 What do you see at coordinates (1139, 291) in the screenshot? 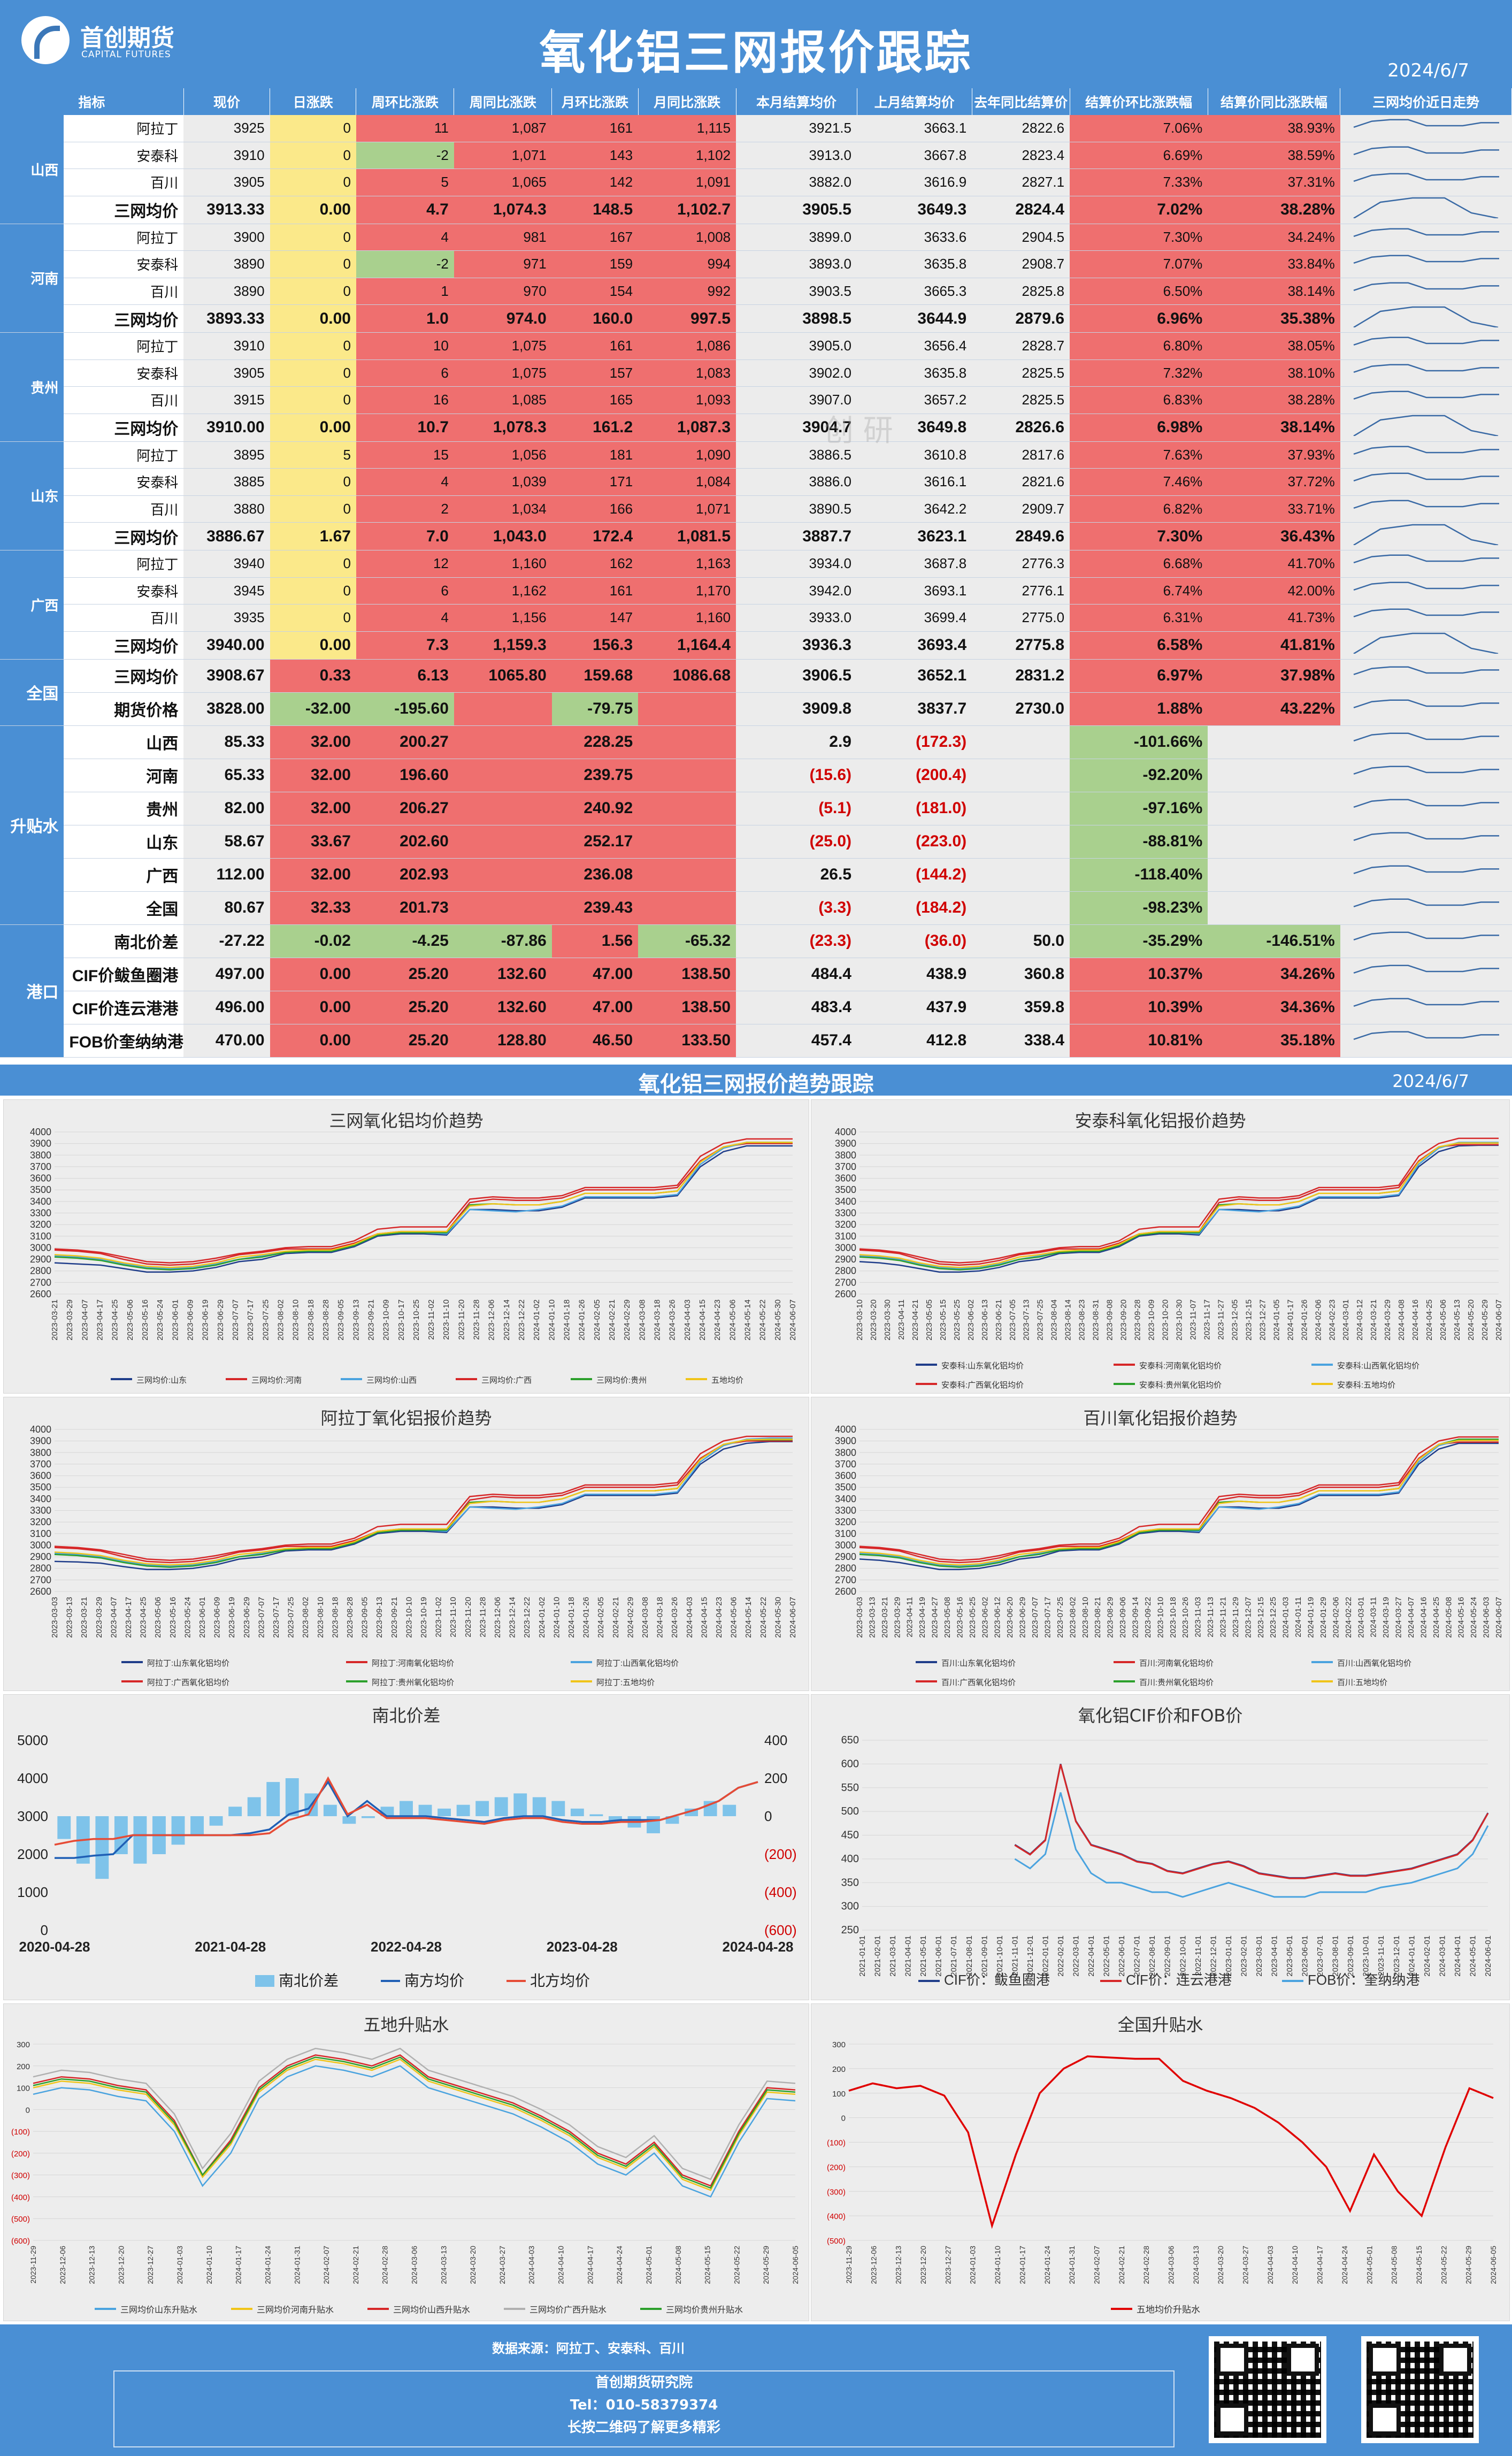
I see `table-cell: 6.50%` at bounding box center [1139, 291].